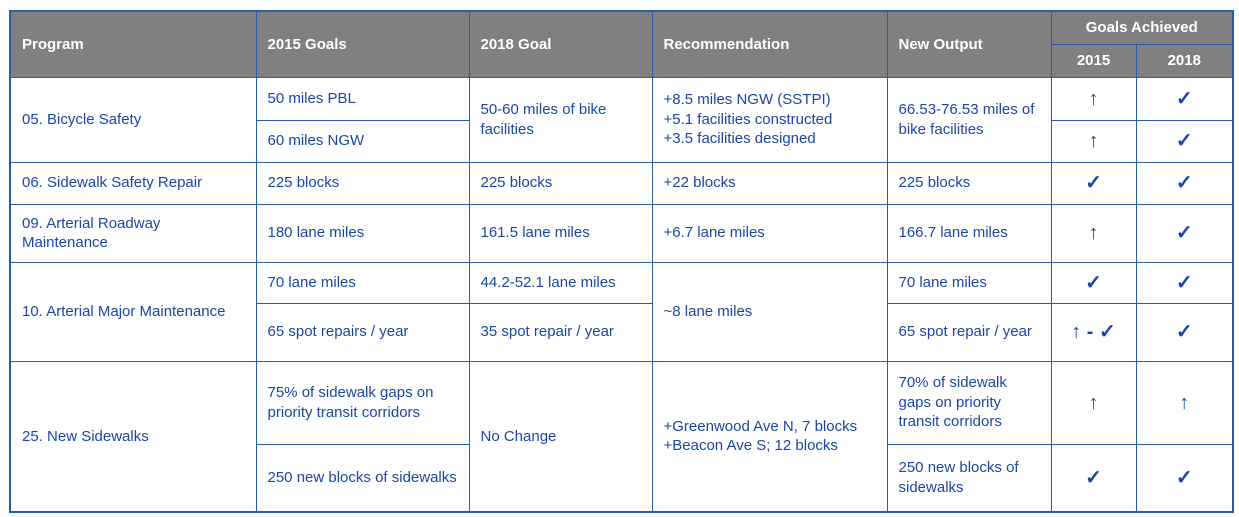 The height and width of the screenshot is (517, 1239). What do you see at coordinates (133, 311) in the screenshot?
I see `program-cell: 10. Arterial Major Maintenance` at bounding box center [133, 311].